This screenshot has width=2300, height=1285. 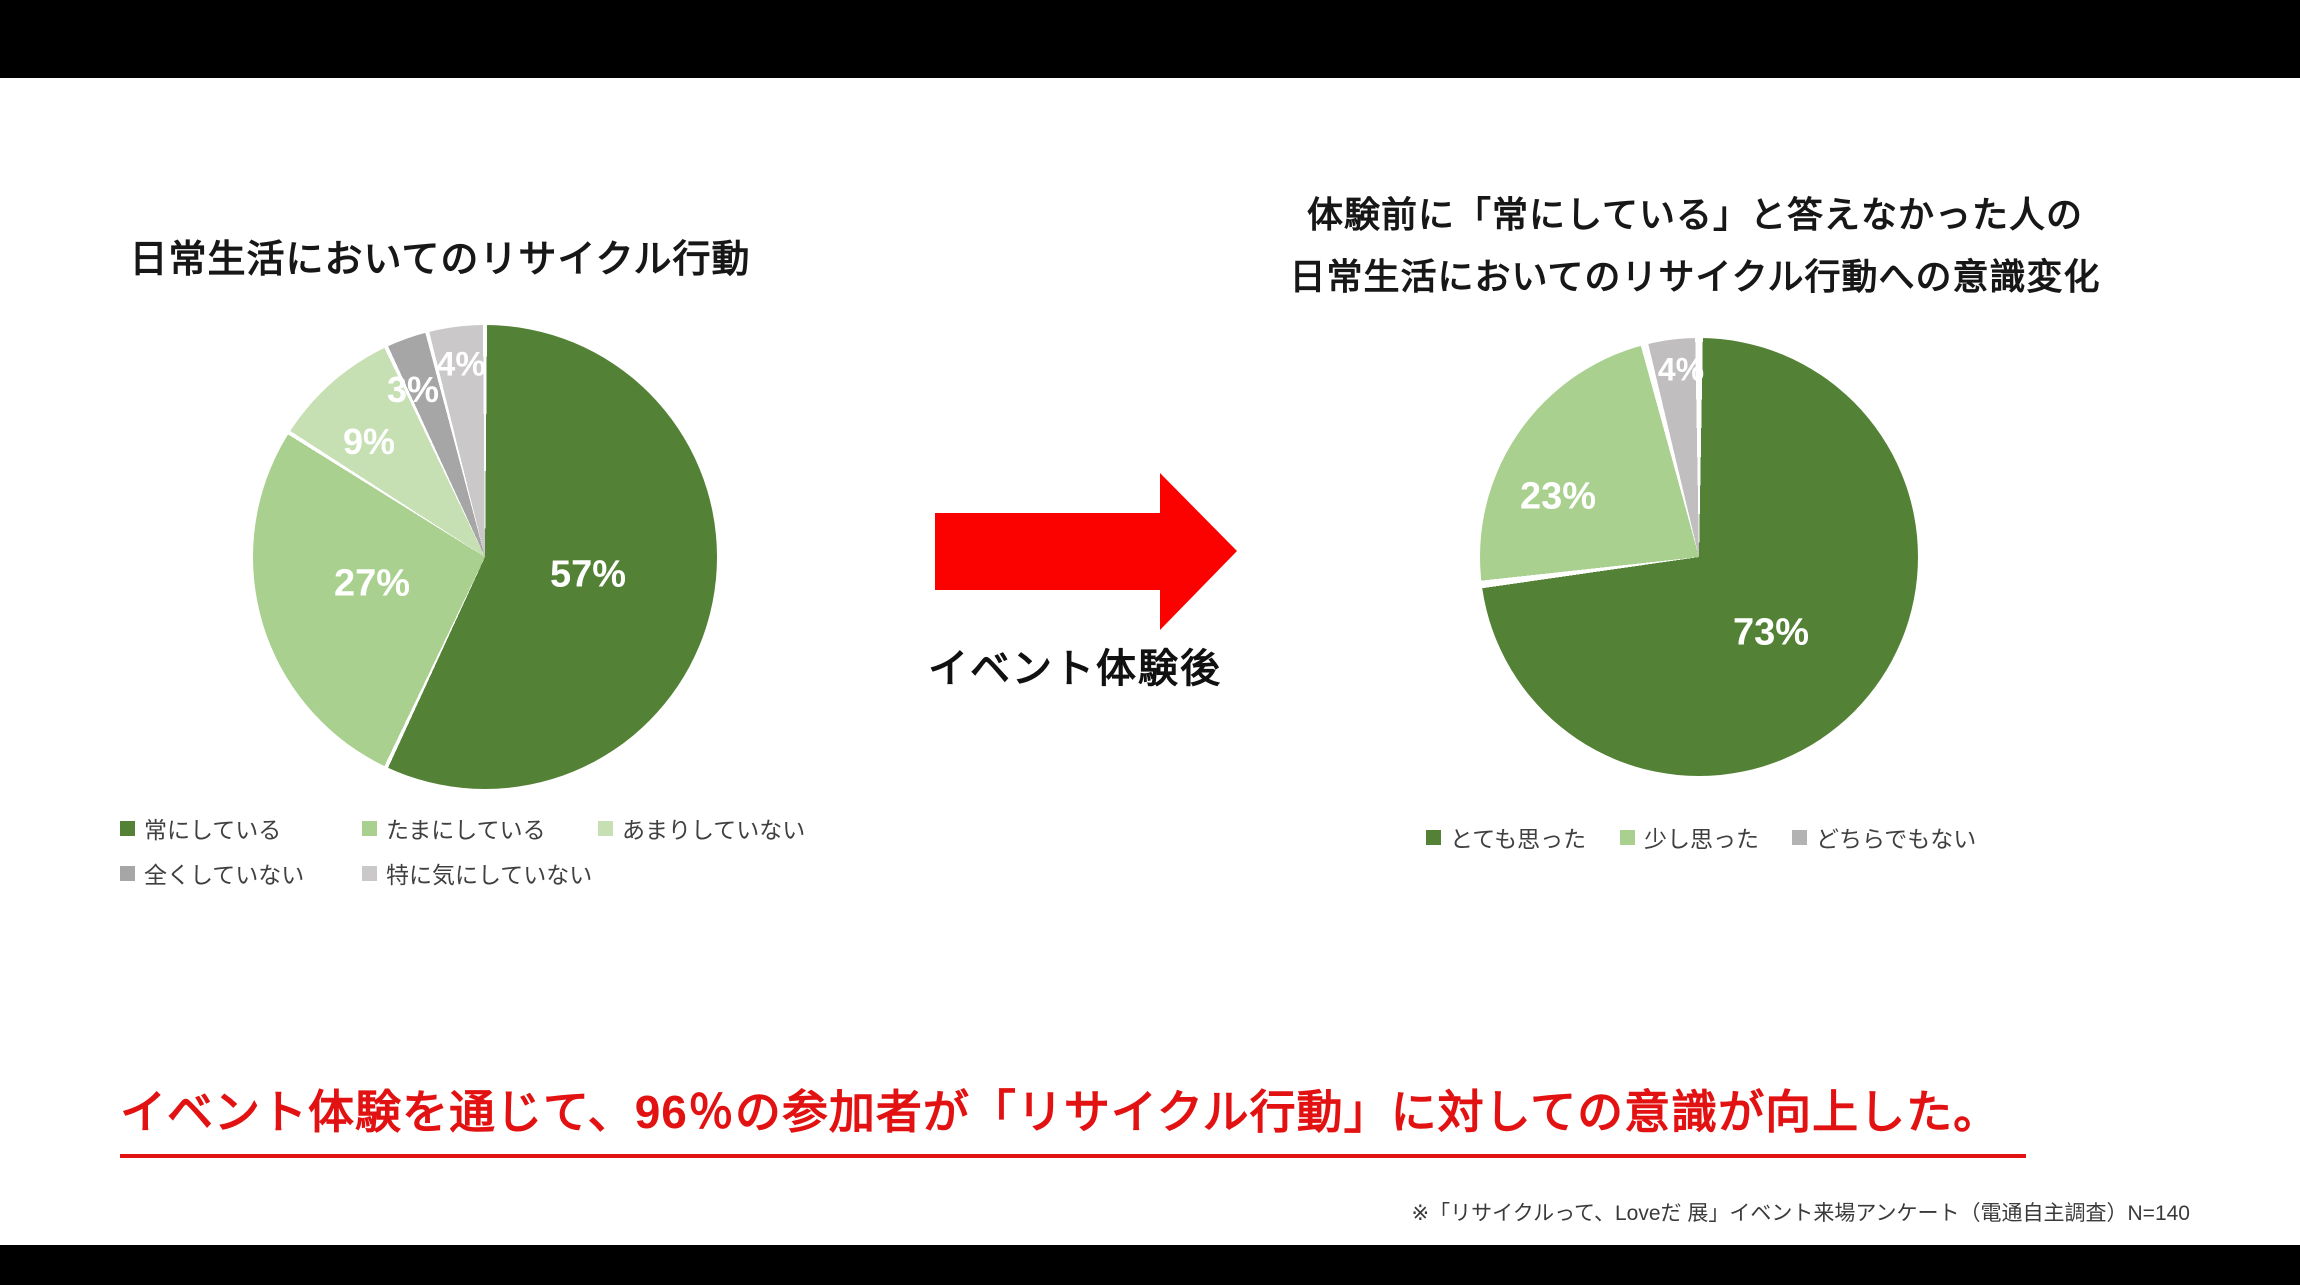 What do you see at coordinates (372, 583) in the screenshot?
I see `pie-slice-label: 27%` at bounding box center [372, 583].